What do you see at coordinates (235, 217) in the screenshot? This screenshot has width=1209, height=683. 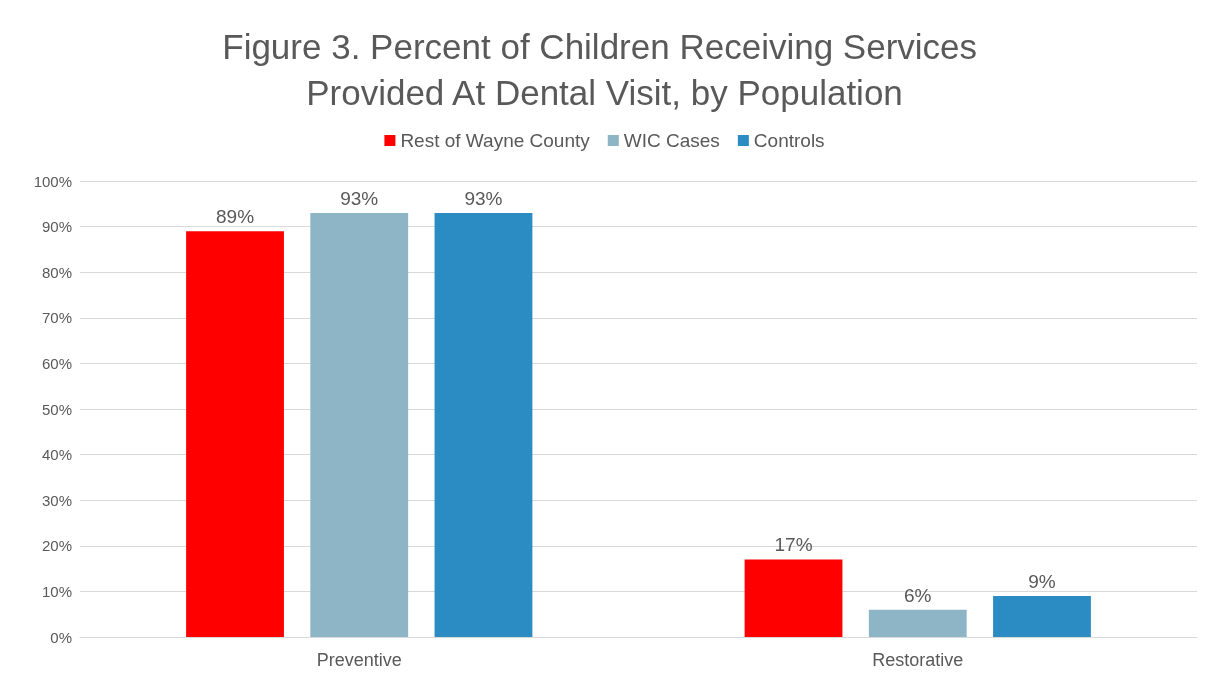 I see `data-label: 89%` at bounding box center [235, 217].